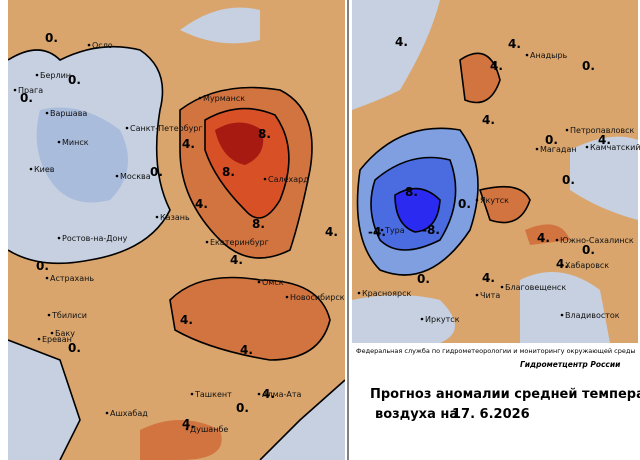  I want to click on city-label: Тбилиси, so click(69, 315).